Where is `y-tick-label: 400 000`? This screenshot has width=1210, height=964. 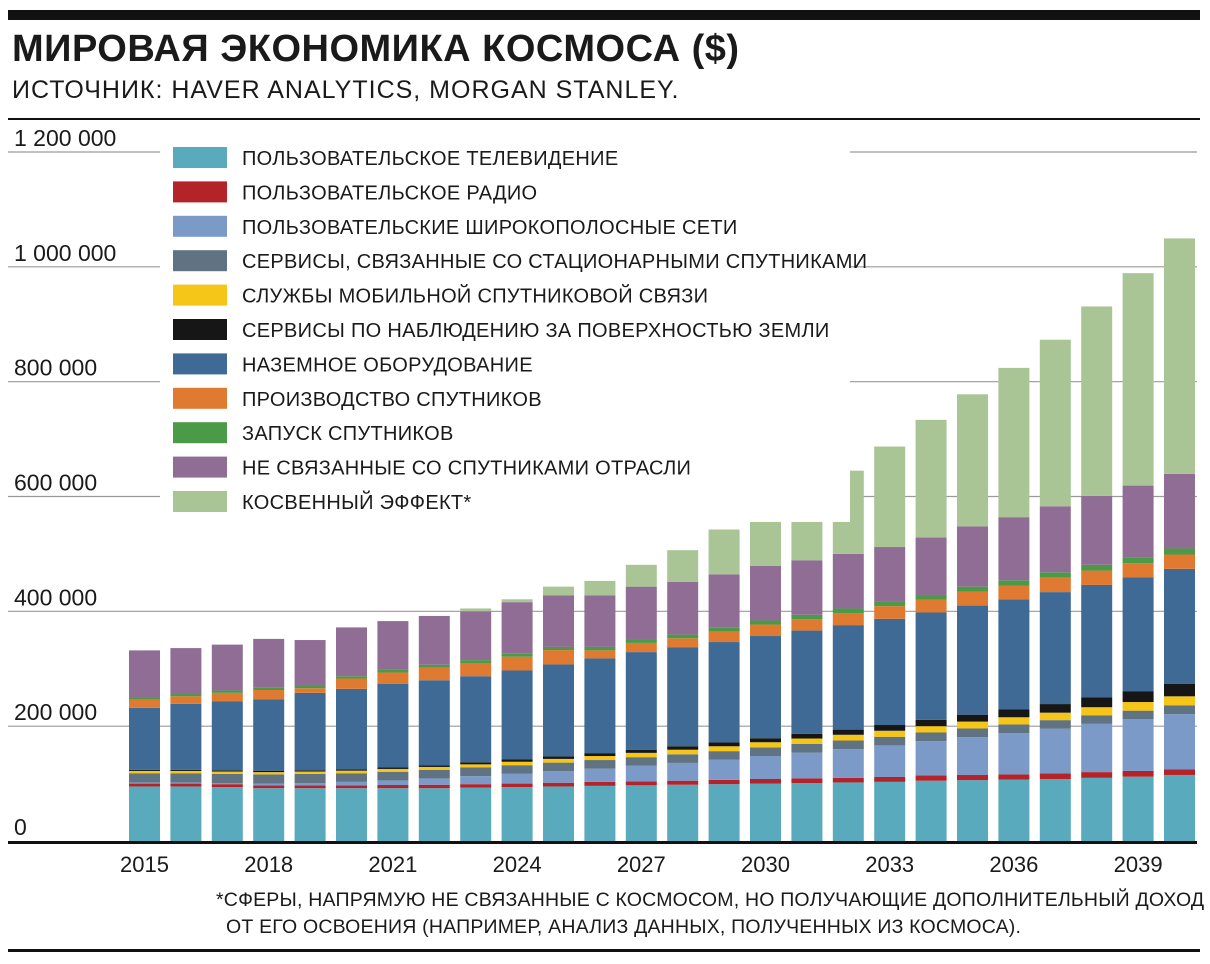 y-tick-label: 400 000 is located at coordinates (55, 597).